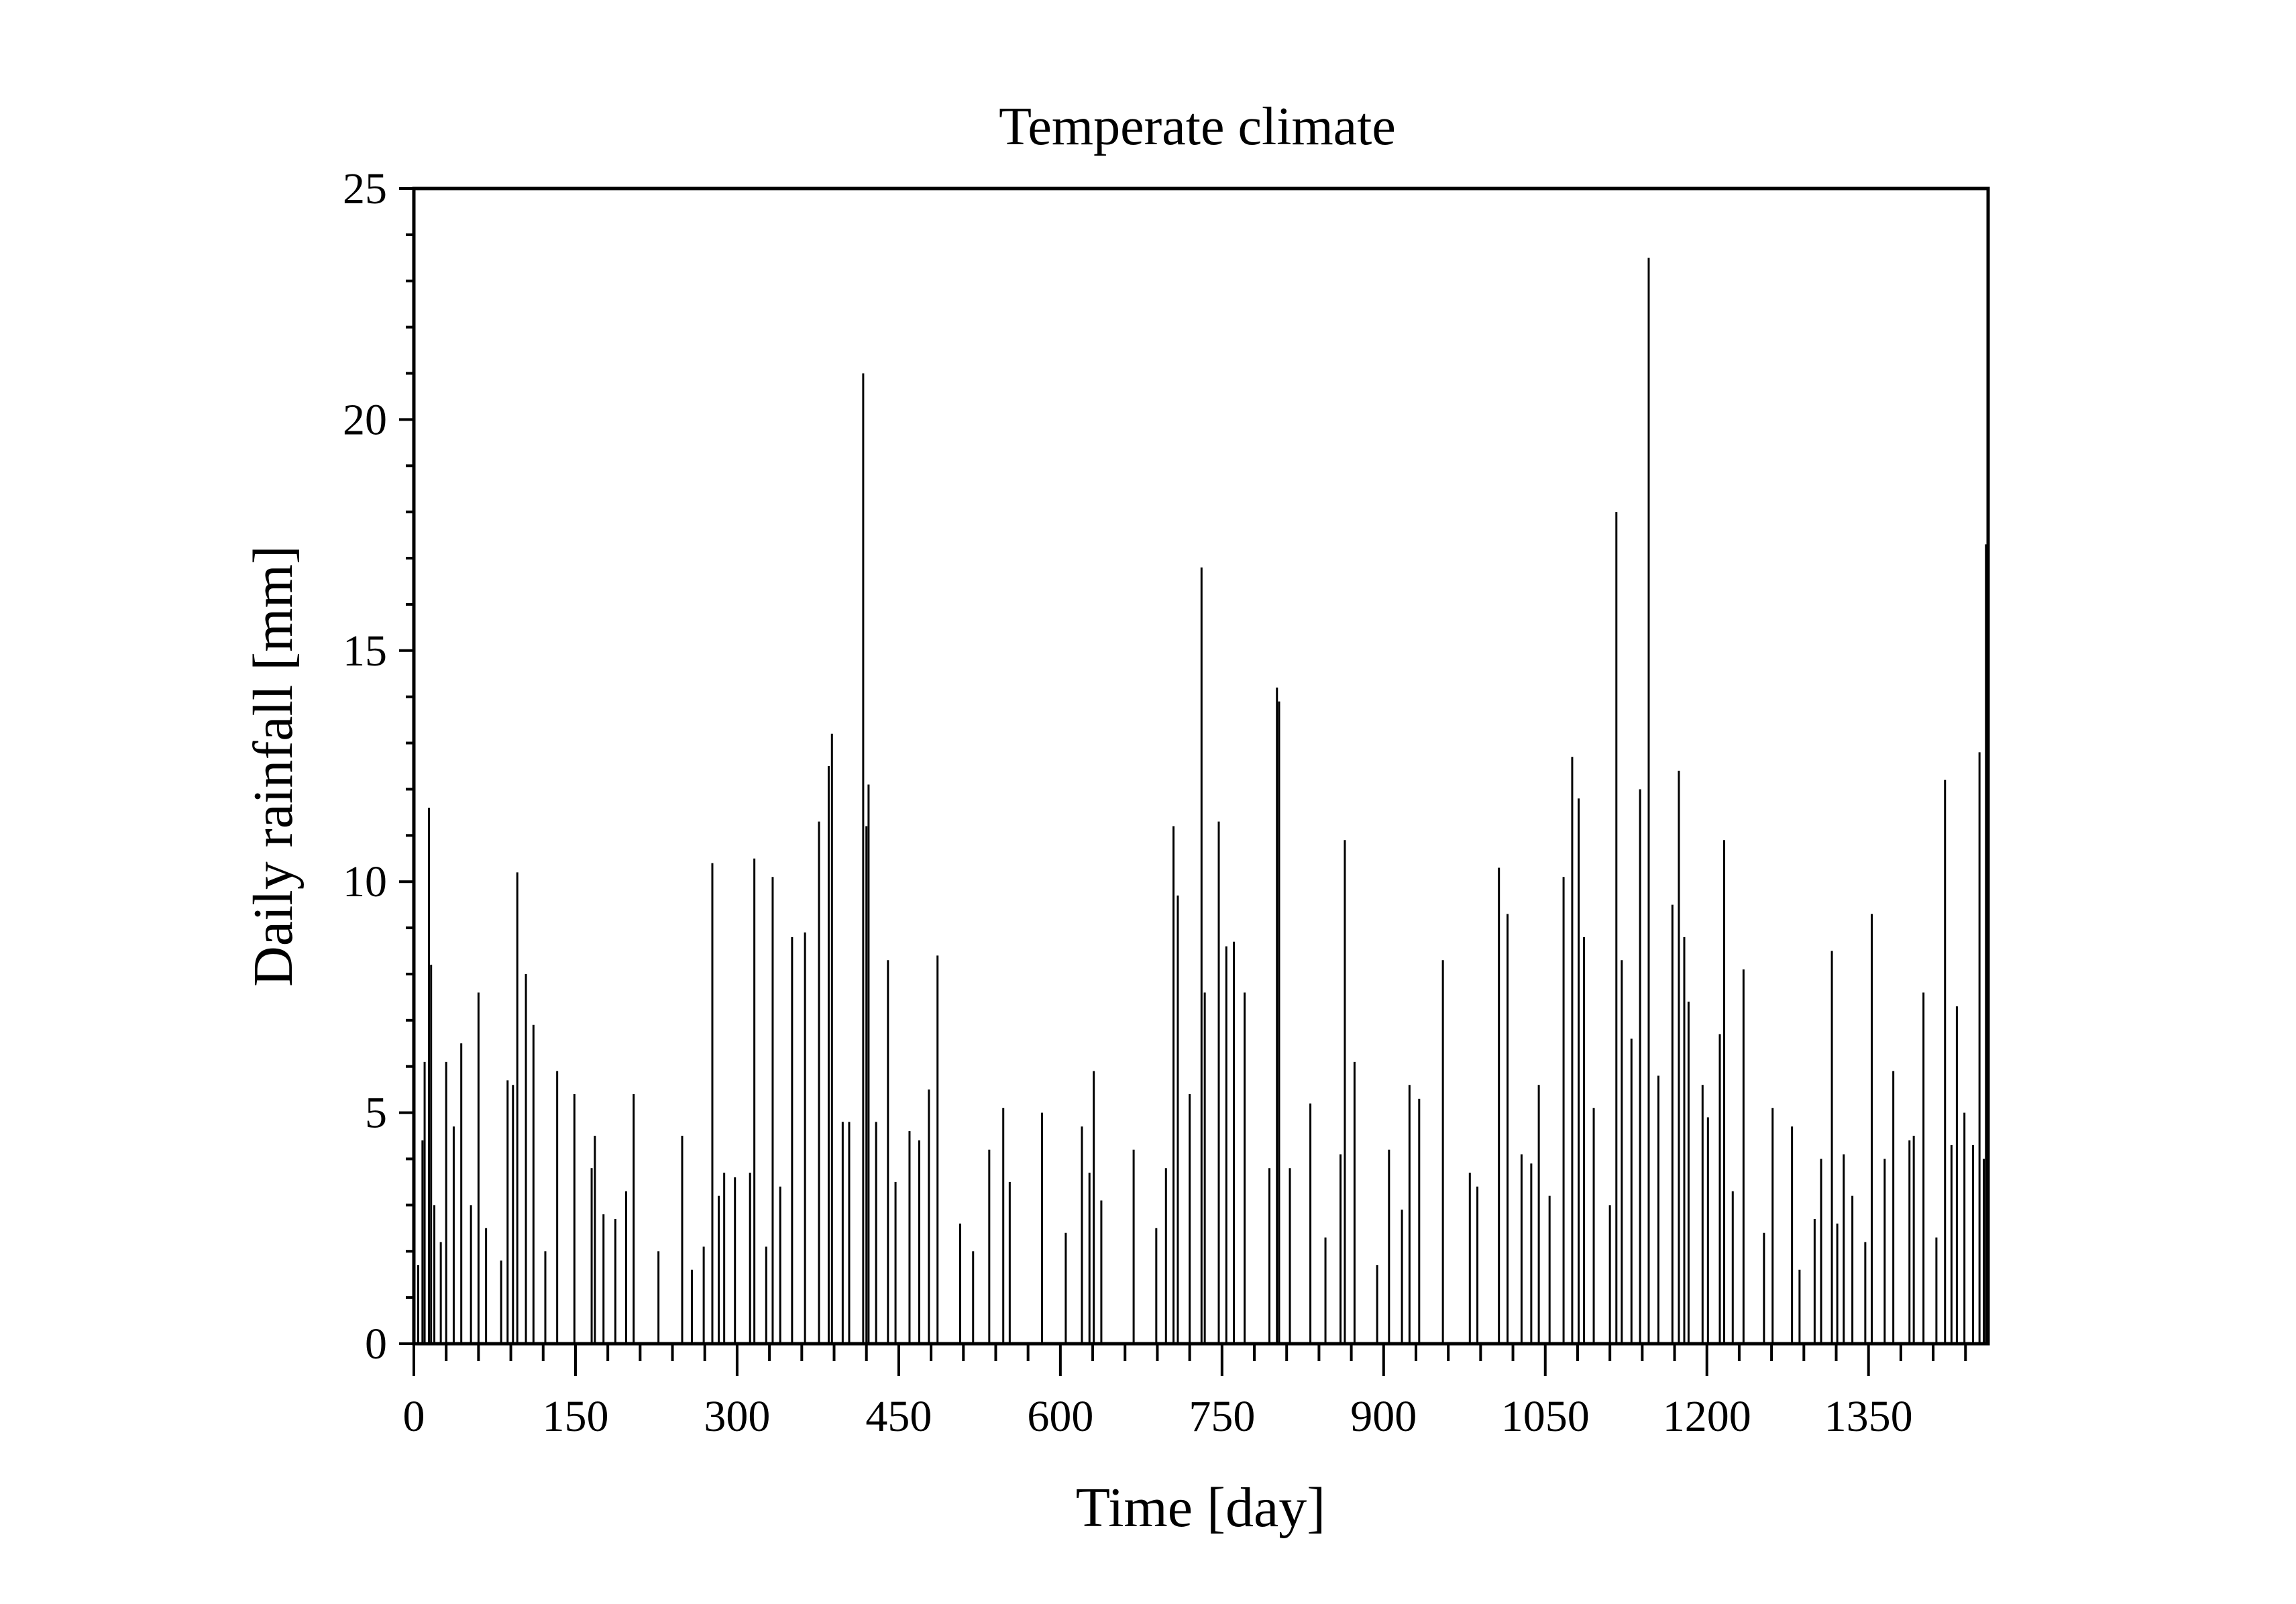  Describe the element at coordinates (414, 1417) in the screenshot. I see `x-tick-label: 0` at that location.